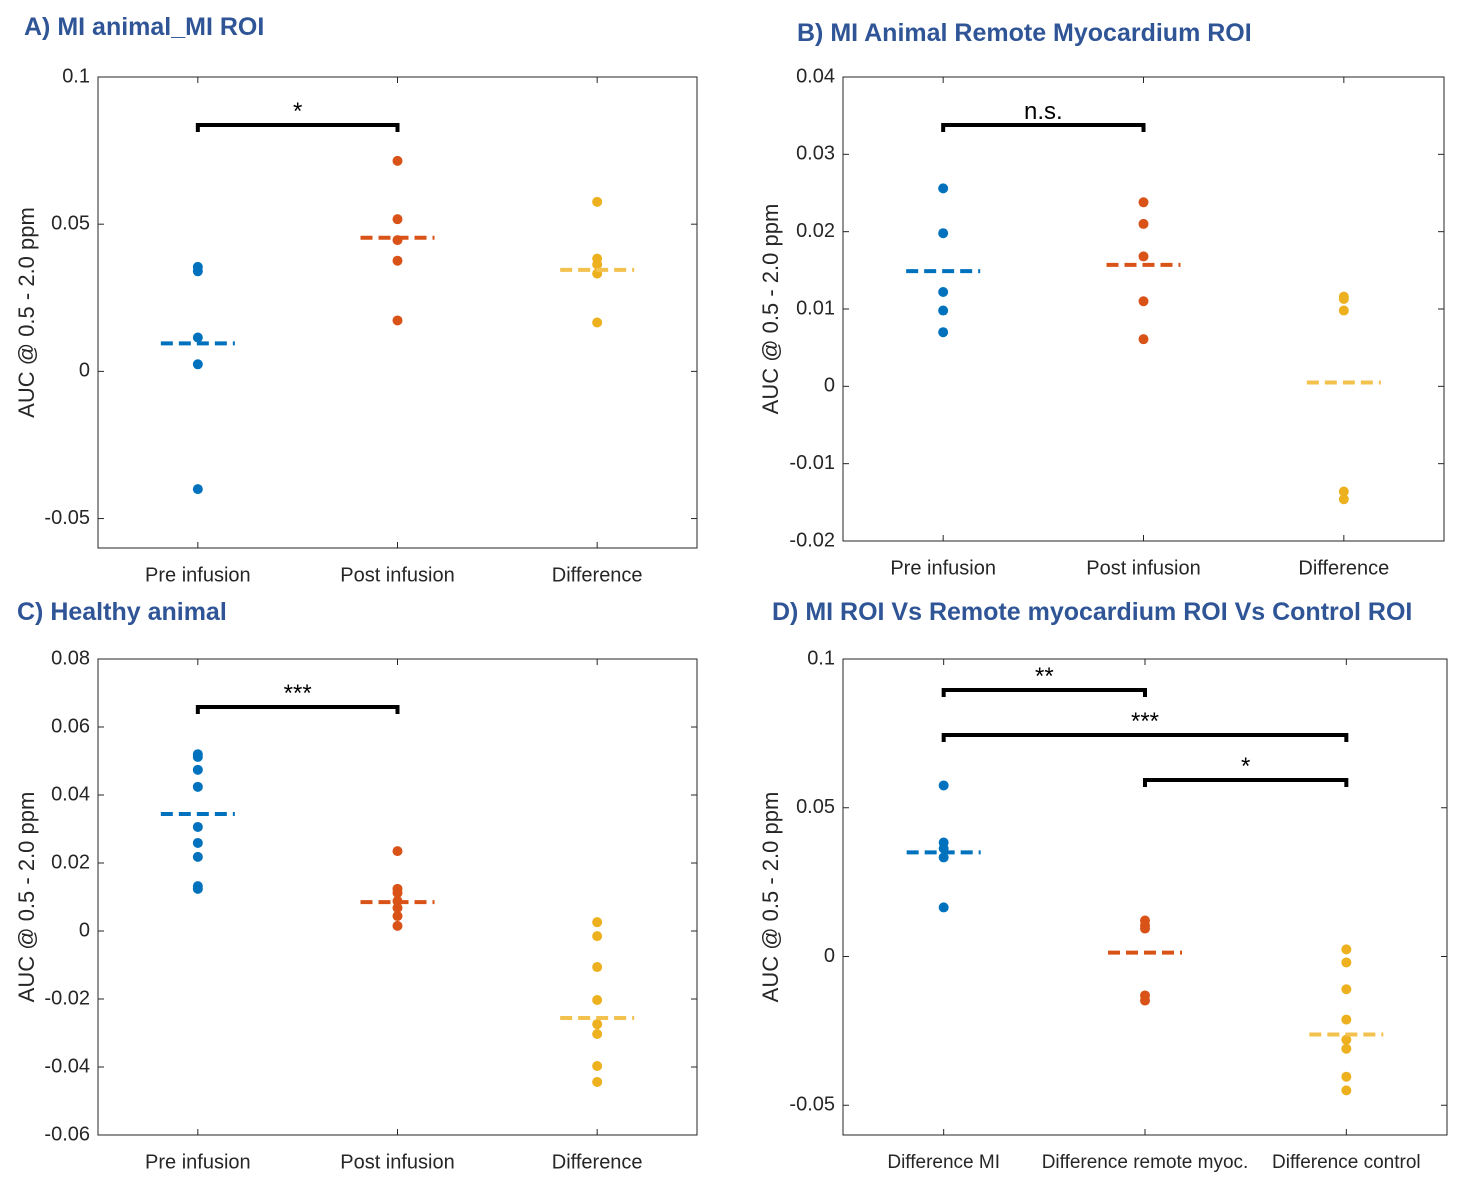 The width and height of the screenshot is (1482, 1187). Describe the element at coordinates (943, 1162) in the screenshot. I see `x-tick-label: Difference MI` at that location.